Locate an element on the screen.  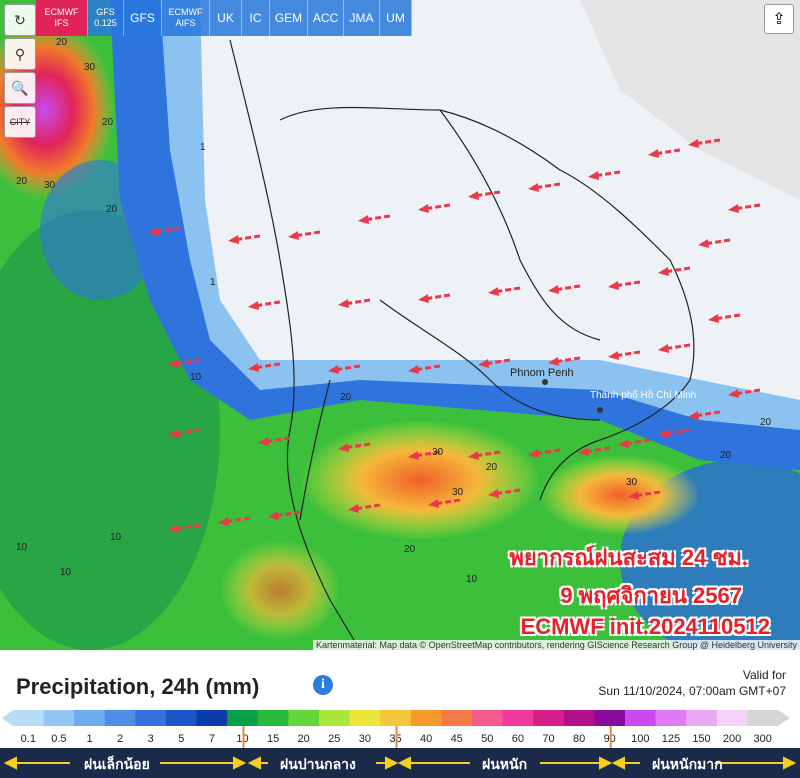
valid-time: Sun 11/10/2024, 07:00am GMT+07 is located at coordinates (692, 691).